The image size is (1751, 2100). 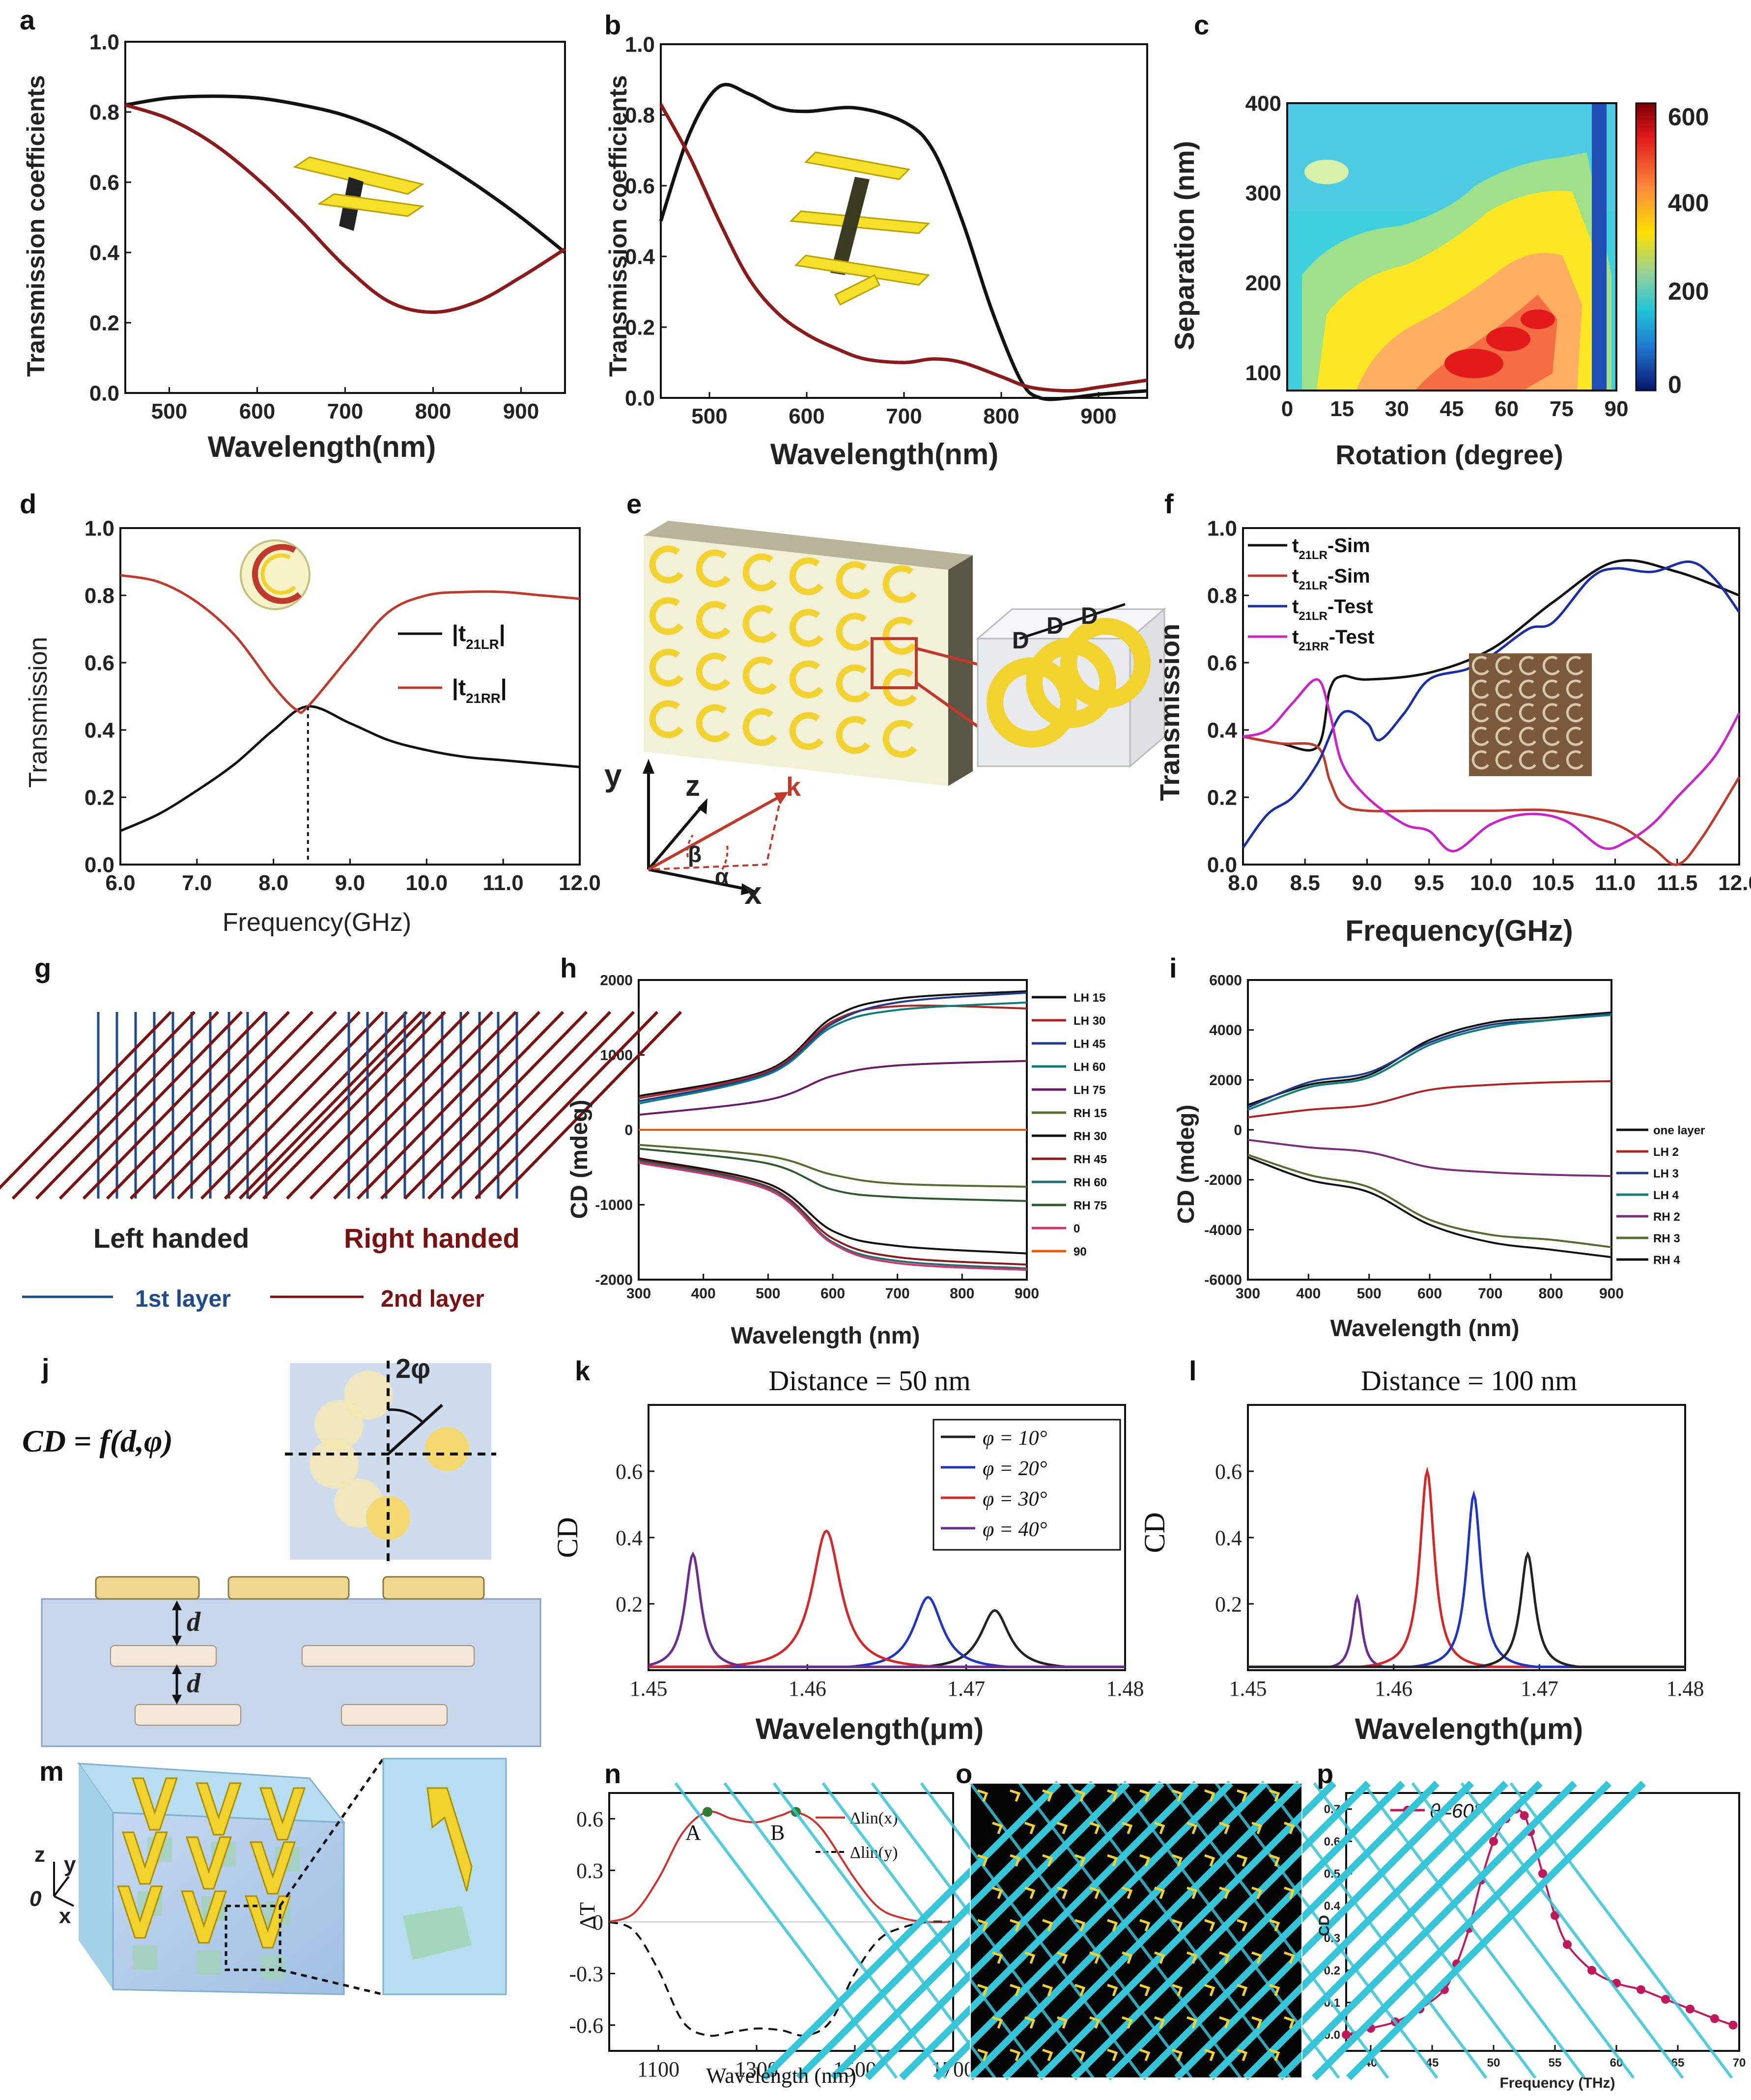 I want to click on j-d-upper: d, so click(x=194, y=1622).